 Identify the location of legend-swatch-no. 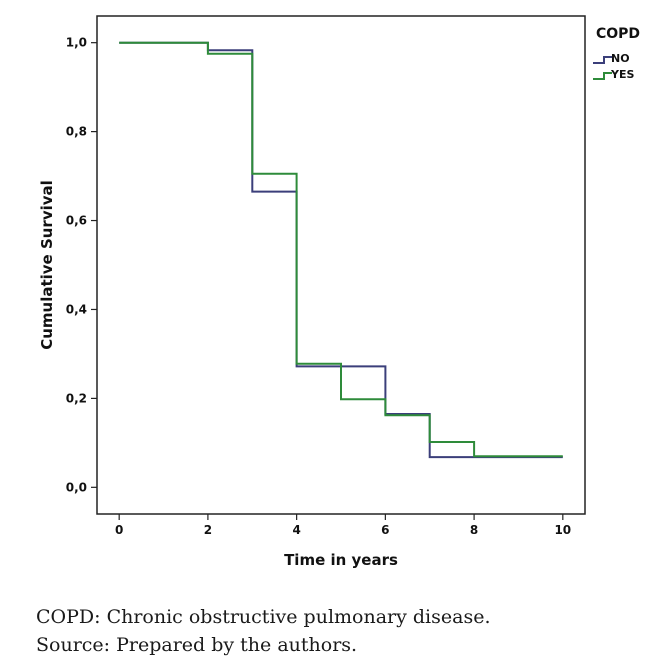
(602, 60).